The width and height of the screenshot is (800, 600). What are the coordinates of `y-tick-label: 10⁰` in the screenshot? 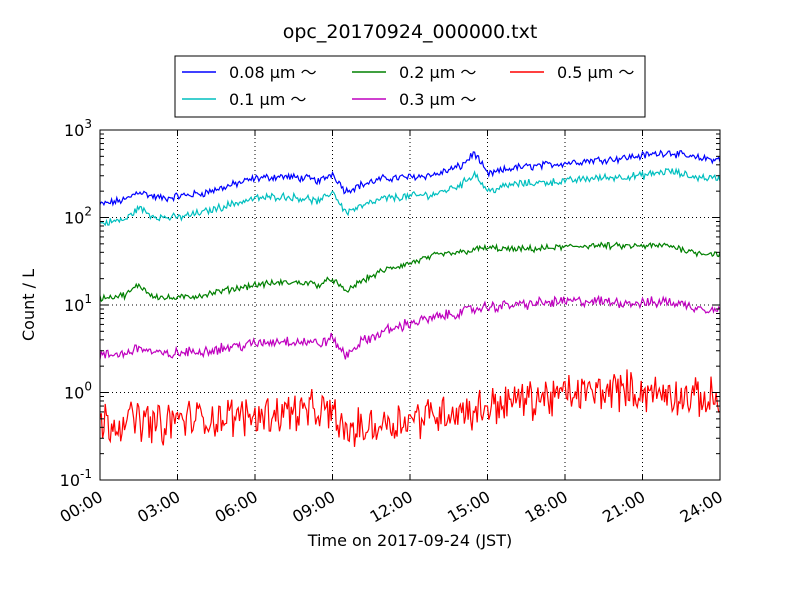 It's located at (78, 391).